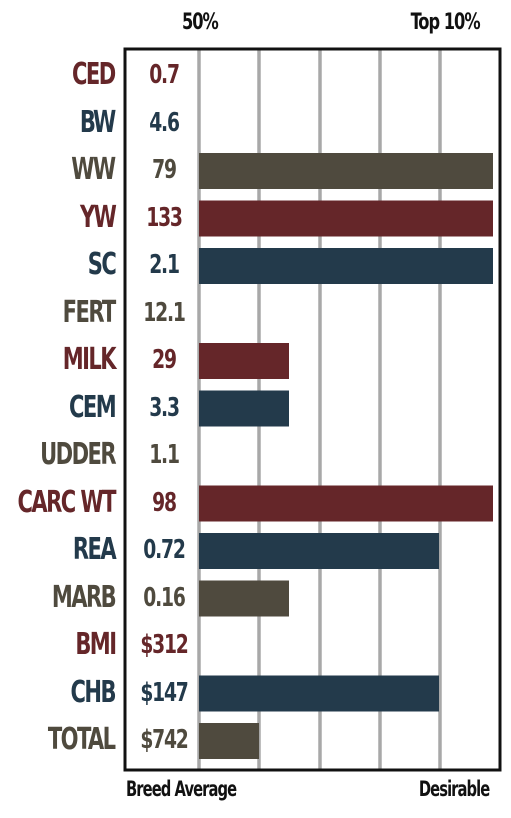 The image size is (511, 818). I want to click on row-value-ww: 79, so click(164, 170).